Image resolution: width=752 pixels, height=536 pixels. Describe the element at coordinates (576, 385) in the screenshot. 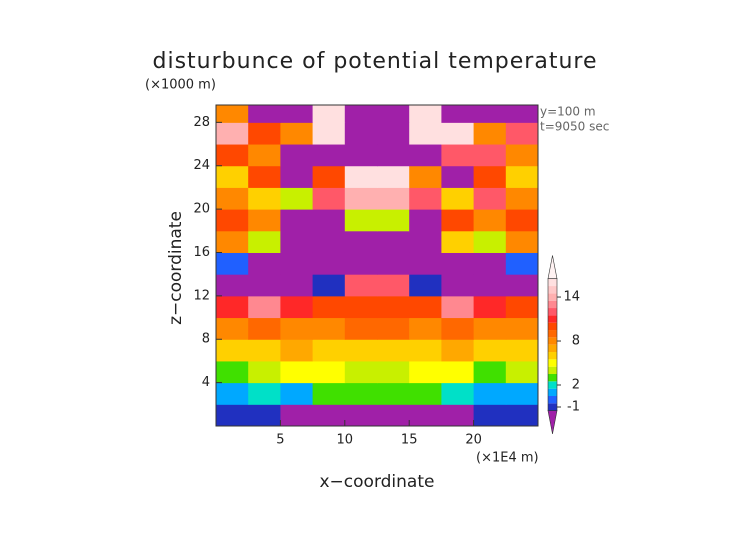

I see `colorbar-tick-label: 2` at that location.